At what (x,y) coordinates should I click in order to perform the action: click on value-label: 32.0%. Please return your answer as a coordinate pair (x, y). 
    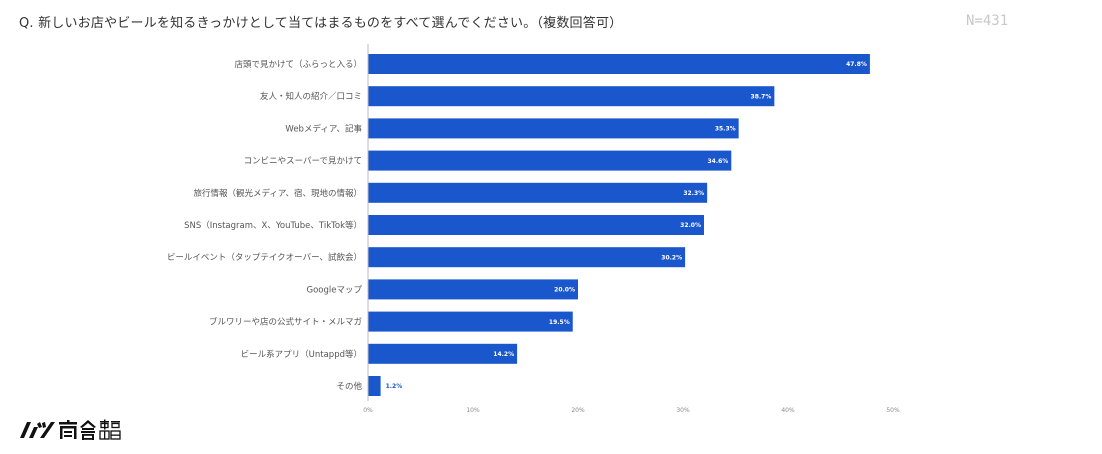
    Looking at the image, I should click on (690, 225).